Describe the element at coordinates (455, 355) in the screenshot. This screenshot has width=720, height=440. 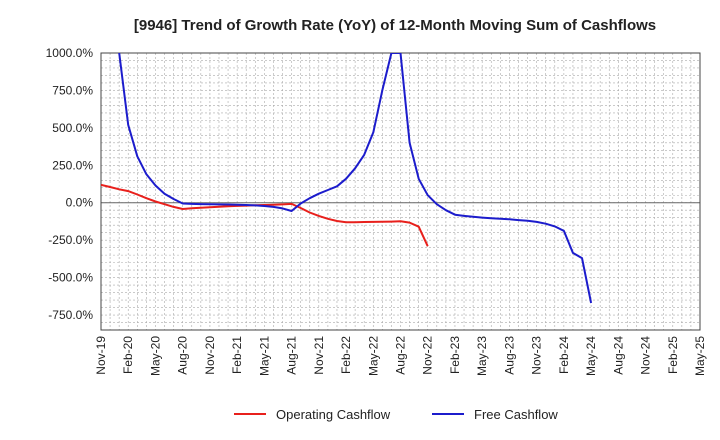
I see `x-tick-label: Feb-23` at that location.